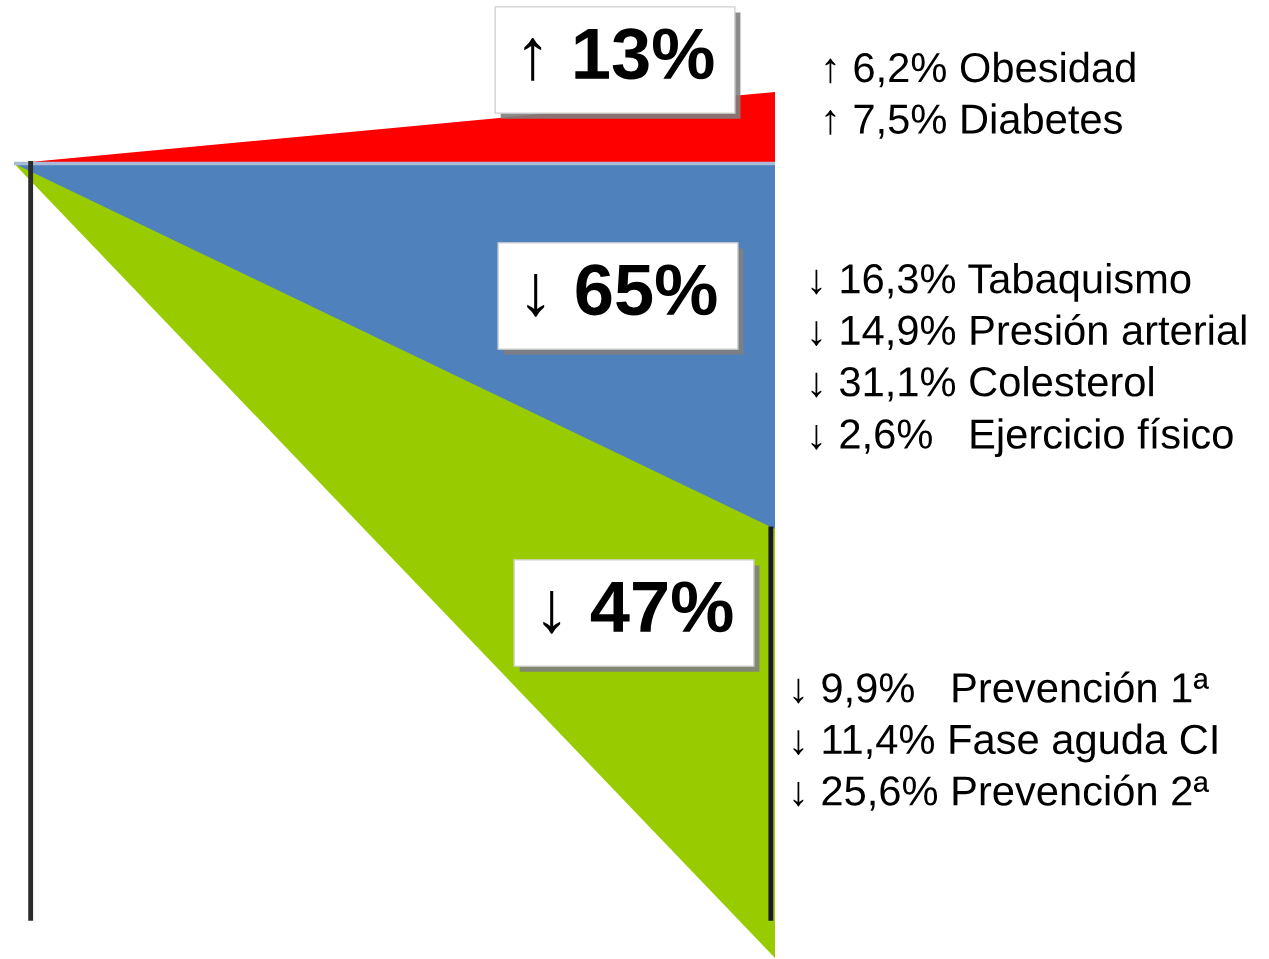 The image size is (1269, 959). Describe the element at coordinates (1005, 741) in the screenshot. I see `annotation: ↓ 9,9% Prevención 1ª ↓ 11,4% Fase aguda CI ↓ 25,6% Prevención 2ª` at that location.